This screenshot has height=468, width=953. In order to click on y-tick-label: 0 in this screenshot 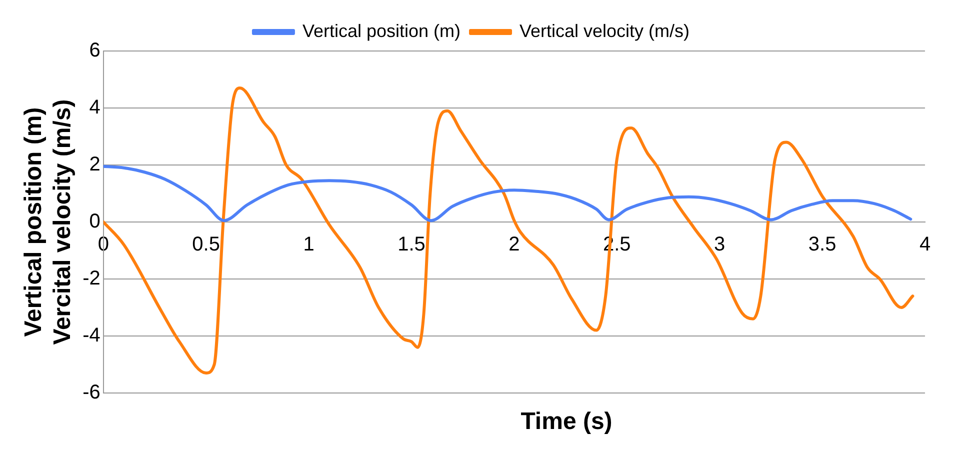, I will do `click(94, 221)`.